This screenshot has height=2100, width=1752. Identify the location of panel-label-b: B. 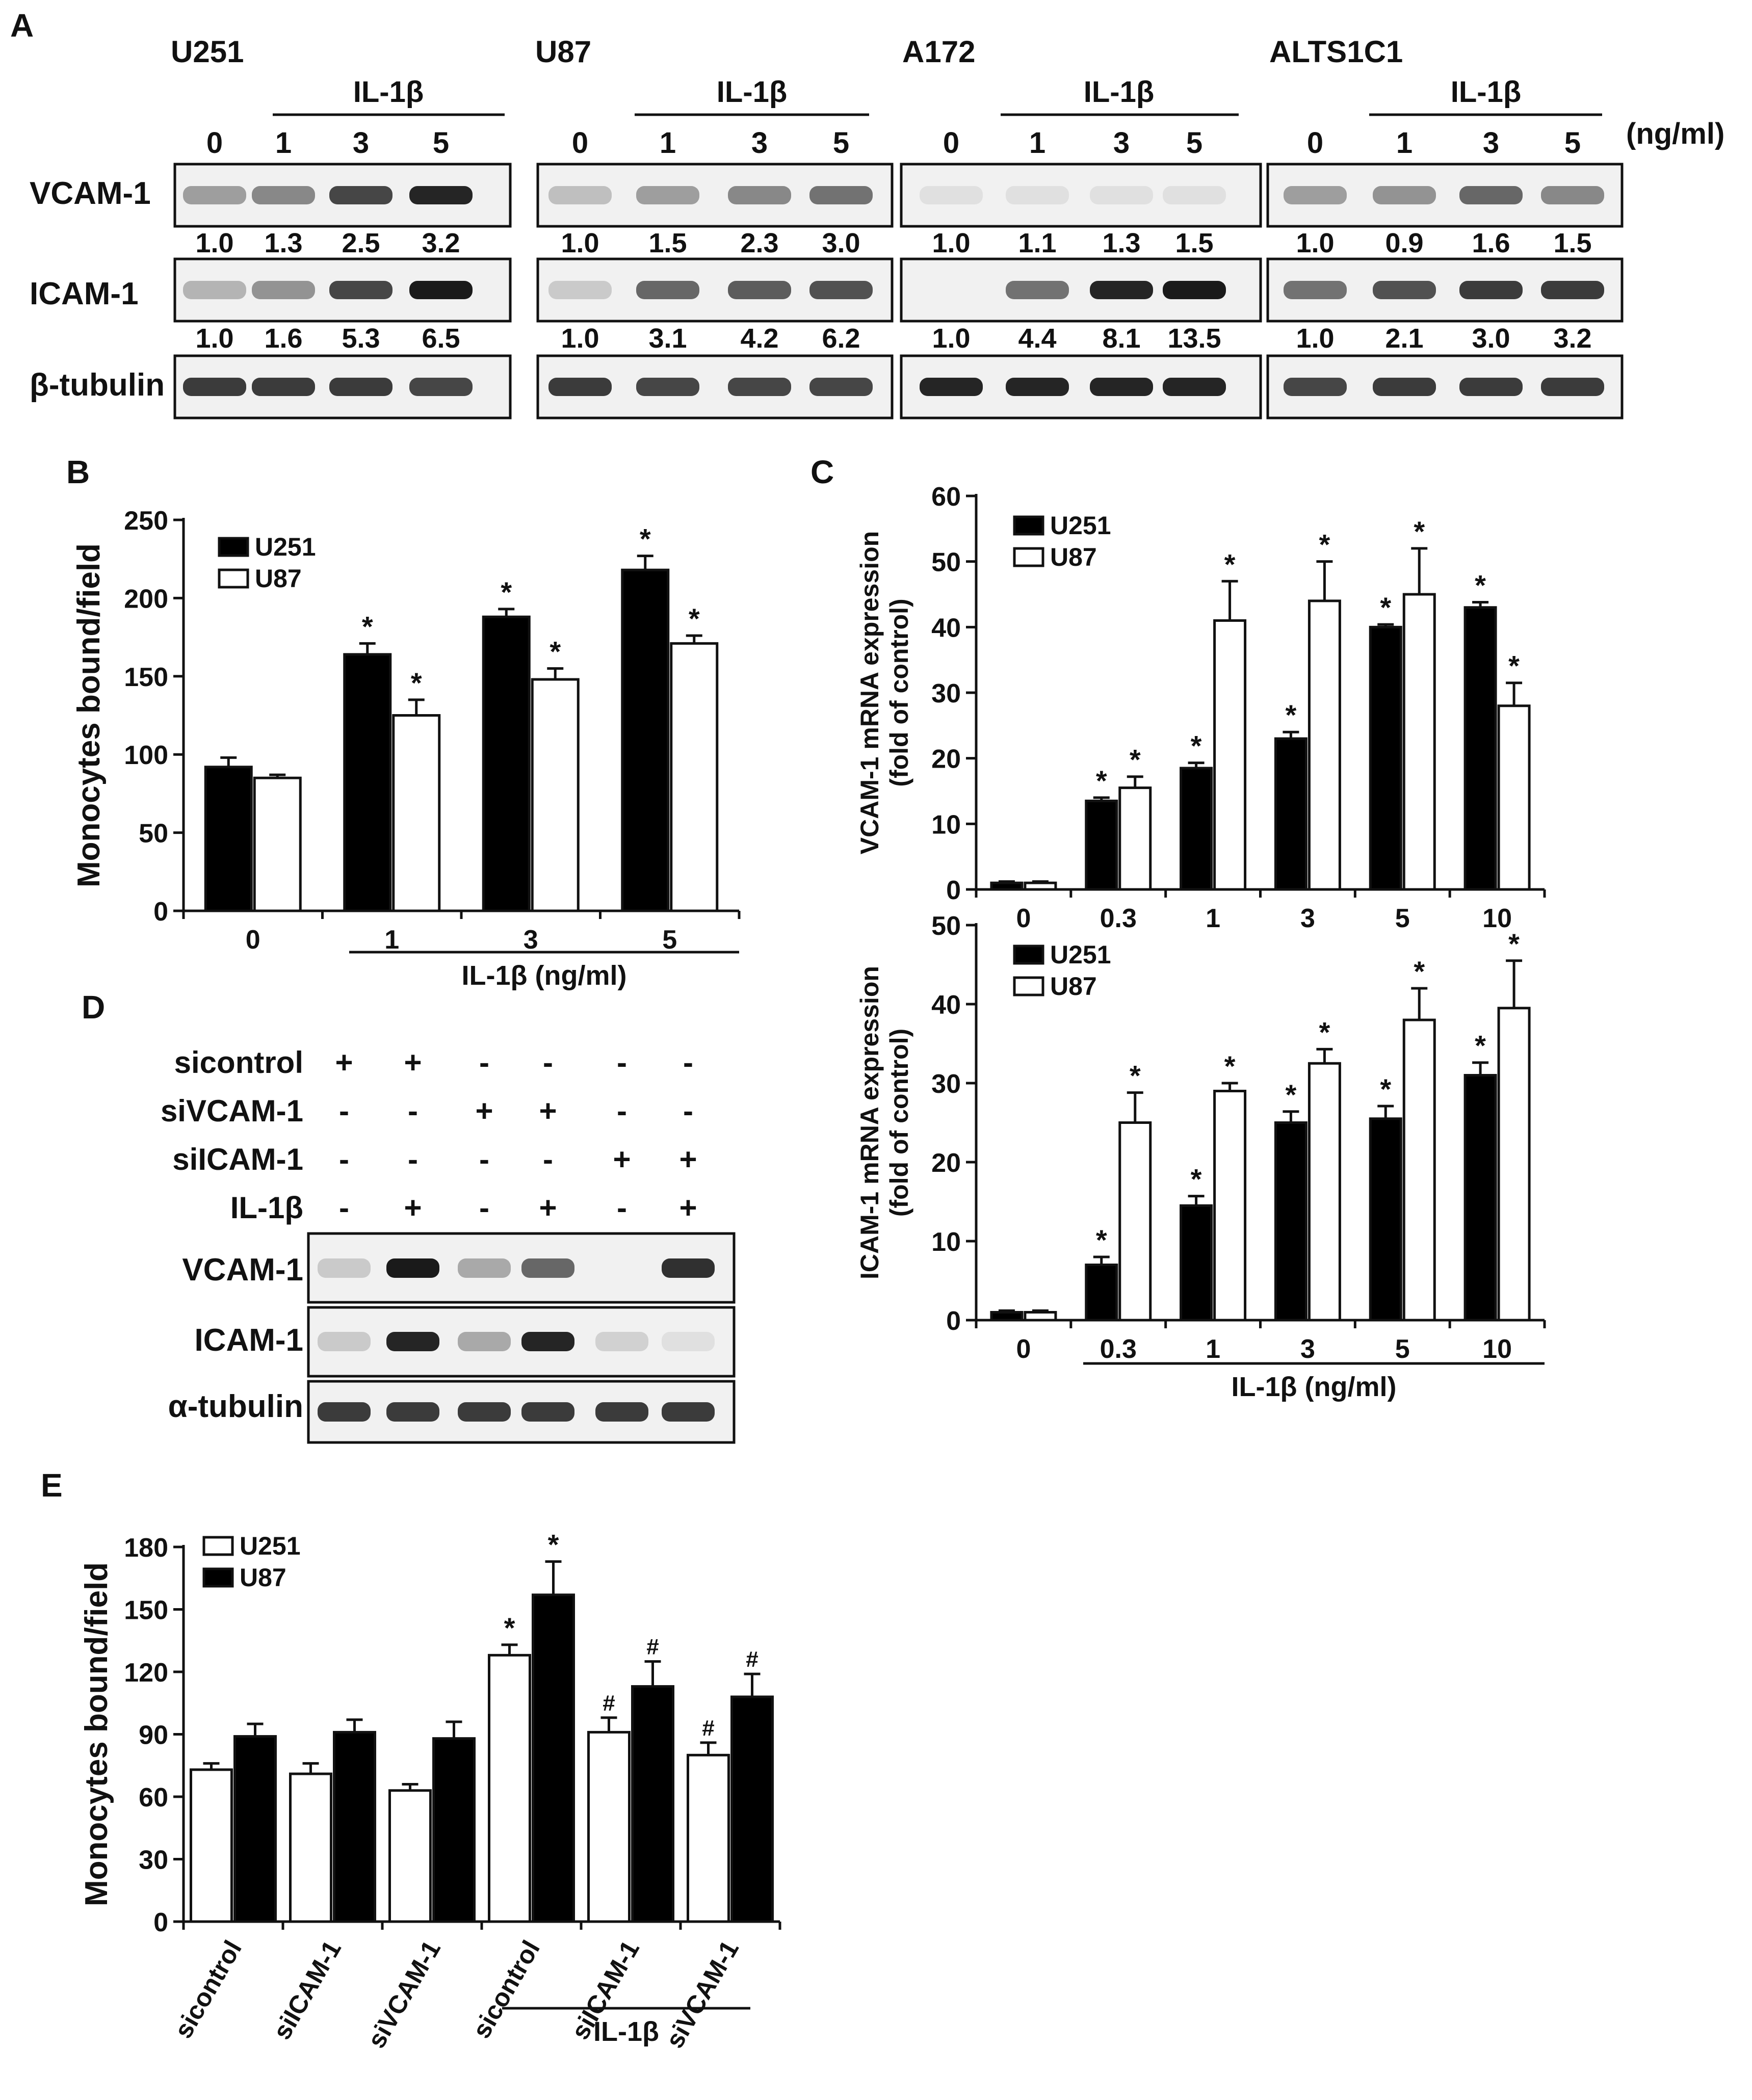
(78, 472).